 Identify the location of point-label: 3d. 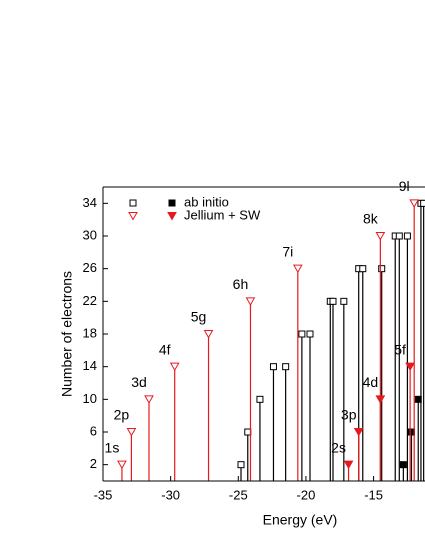
(139, 382).